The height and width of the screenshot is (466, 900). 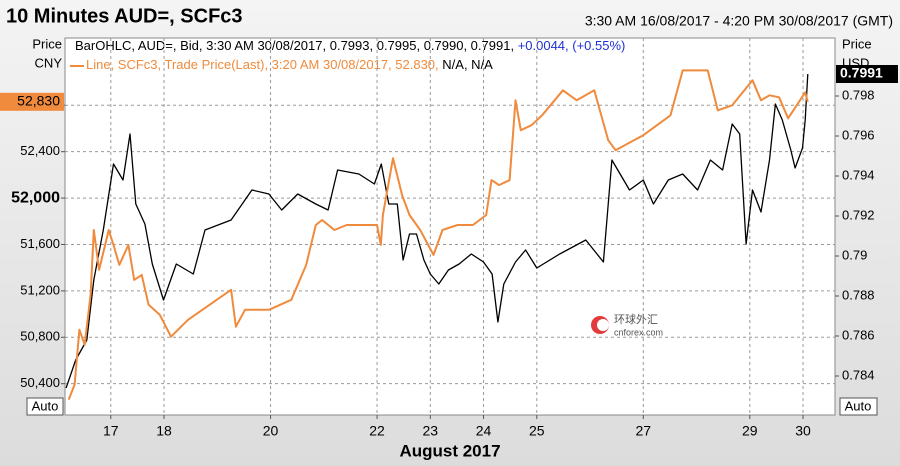 What do you see at coordinates (537, 431) in the screenshot?
I see `x-tick-label: 25` at bounding box center [537, 431].